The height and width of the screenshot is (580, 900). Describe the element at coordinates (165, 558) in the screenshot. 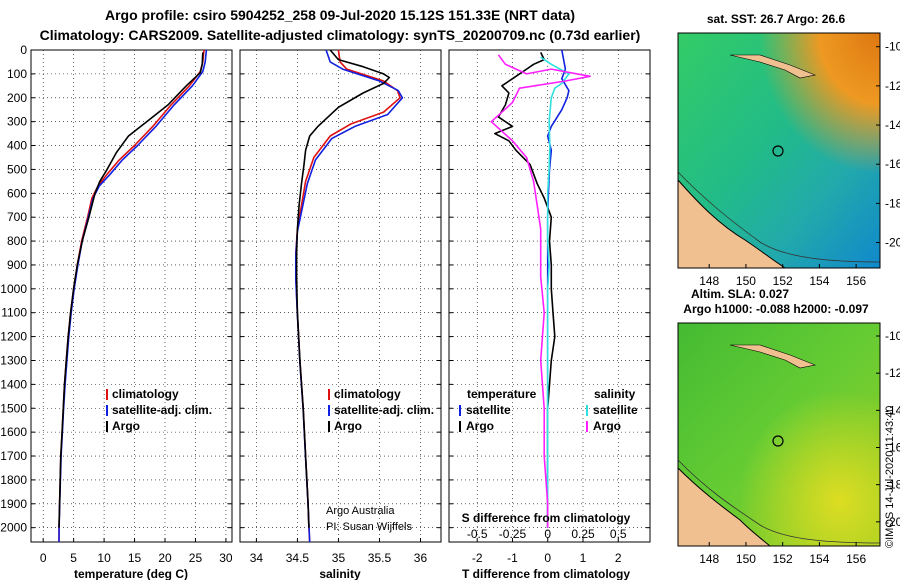

I see `x-tick-label: 20` at that location.